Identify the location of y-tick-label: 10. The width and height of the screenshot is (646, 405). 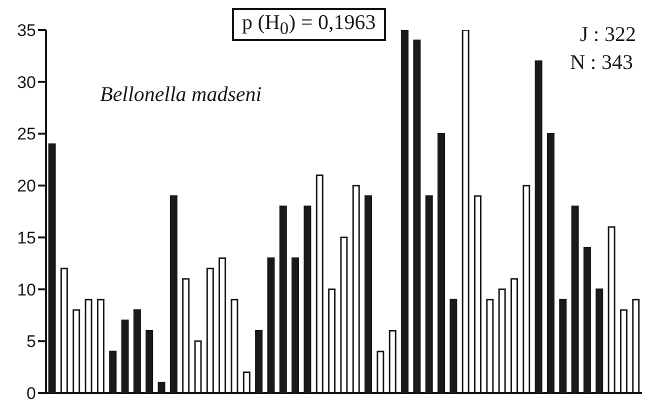
(26, 290).